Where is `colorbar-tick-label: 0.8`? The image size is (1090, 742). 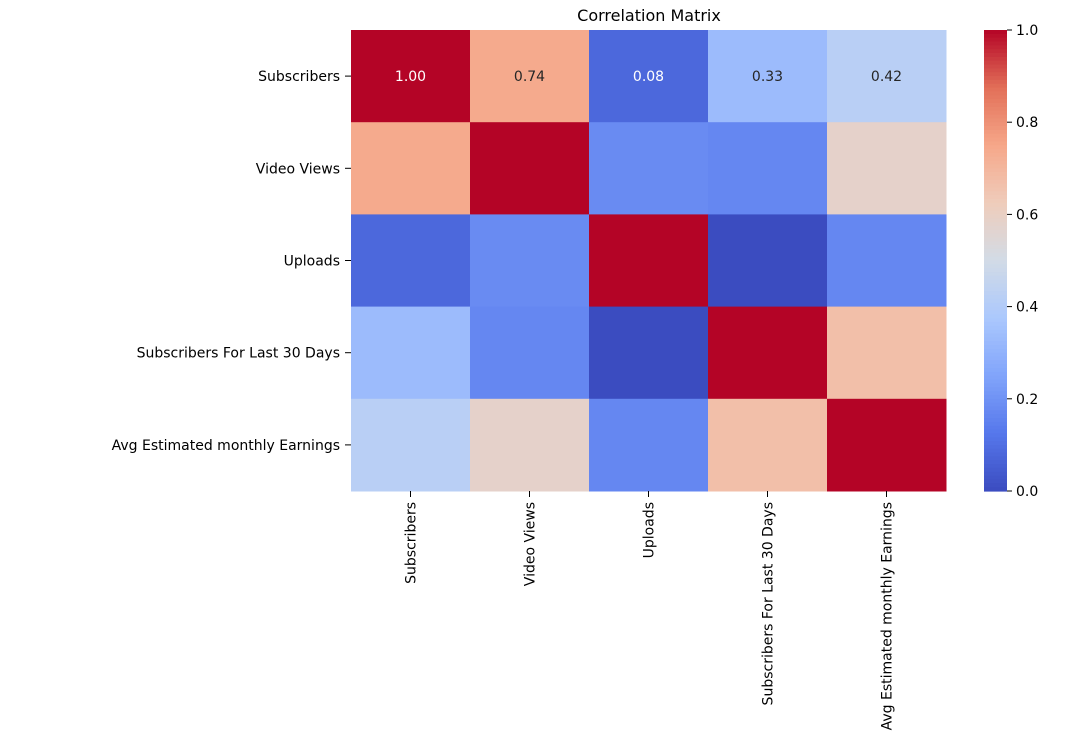
colorbar-tick-label: 0.8 is located at coordinates (1027, 123).